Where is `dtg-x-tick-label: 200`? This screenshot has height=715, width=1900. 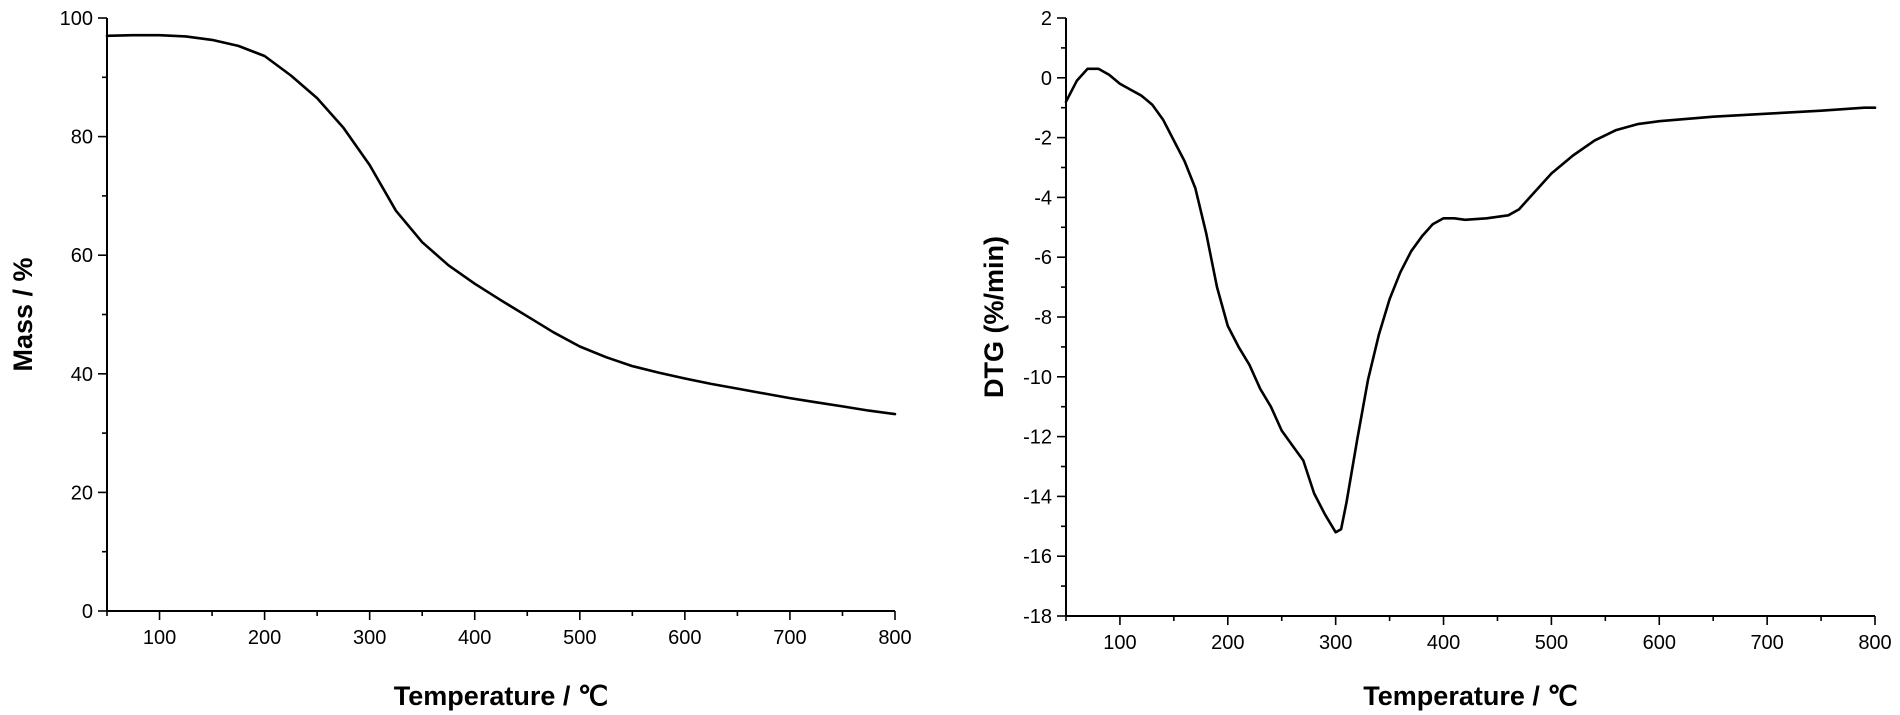 dtg-x-tick-label: 200 is located at coordinates (1227, 643).